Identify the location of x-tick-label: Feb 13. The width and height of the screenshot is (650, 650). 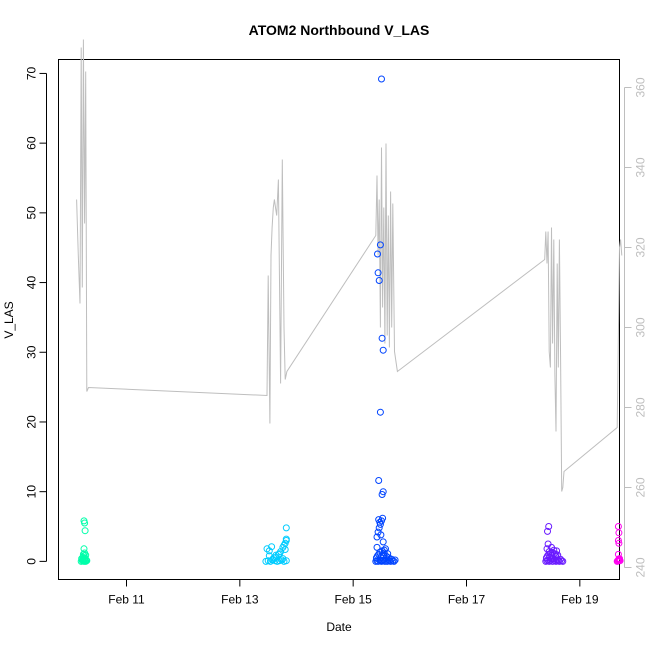
(240, 600).